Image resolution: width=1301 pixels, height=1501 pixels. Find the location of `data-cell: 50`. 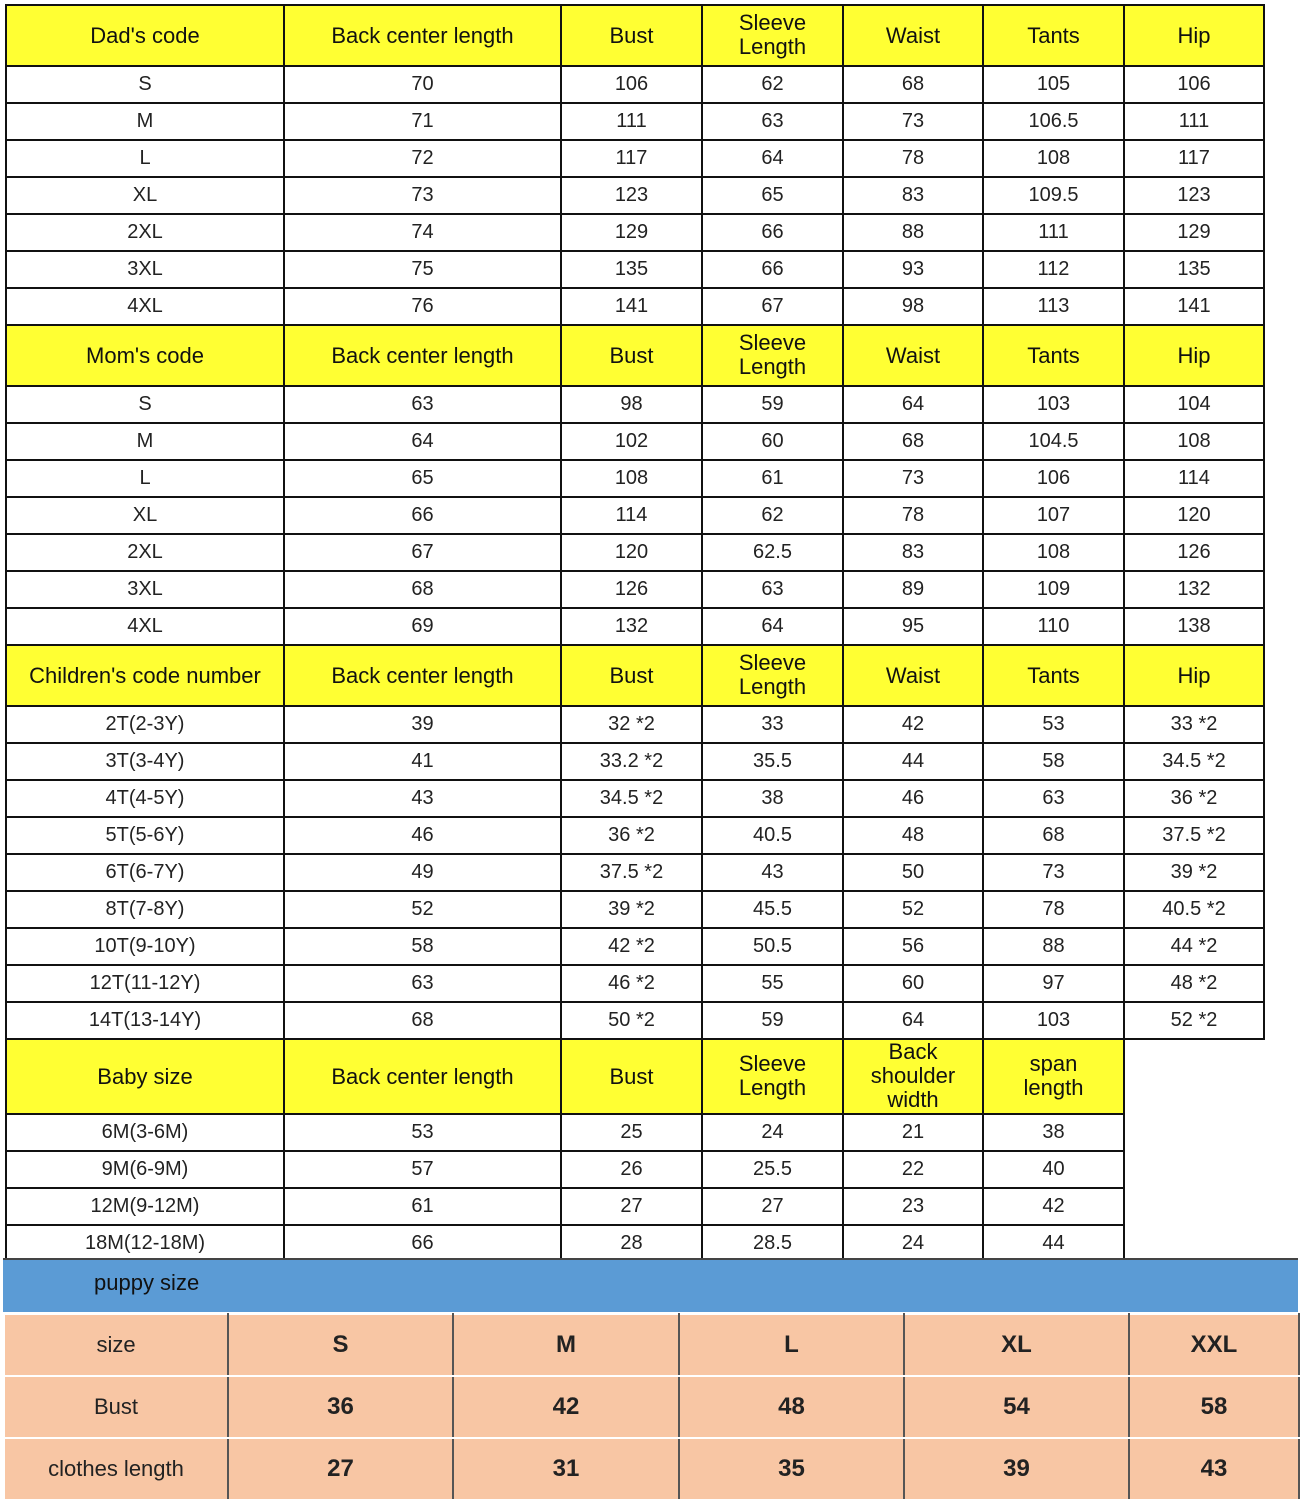

data-cell: 50 is located at coordinates (913, 872).